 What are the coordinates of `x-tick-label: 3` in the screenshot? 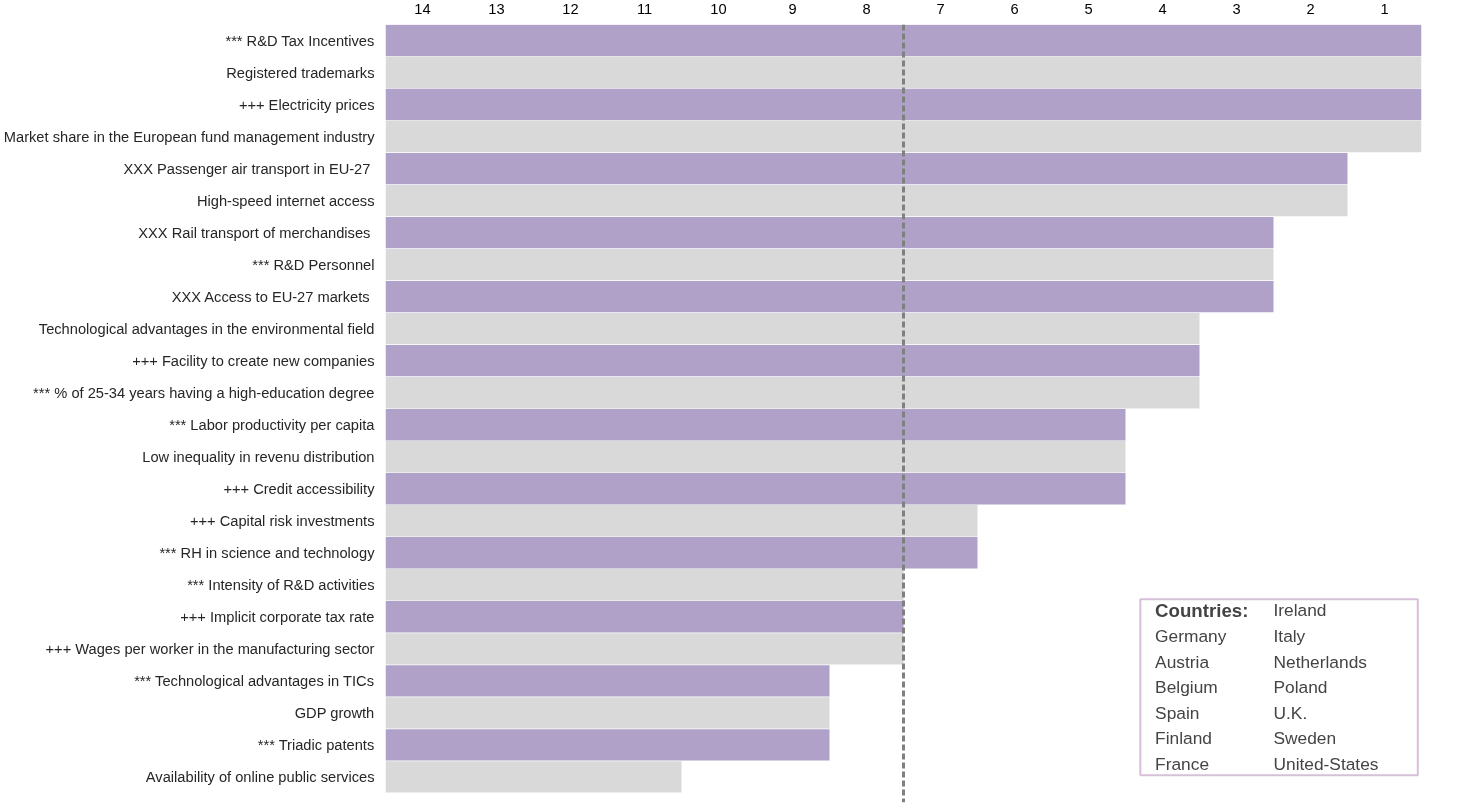 It's located at (1236, 8).